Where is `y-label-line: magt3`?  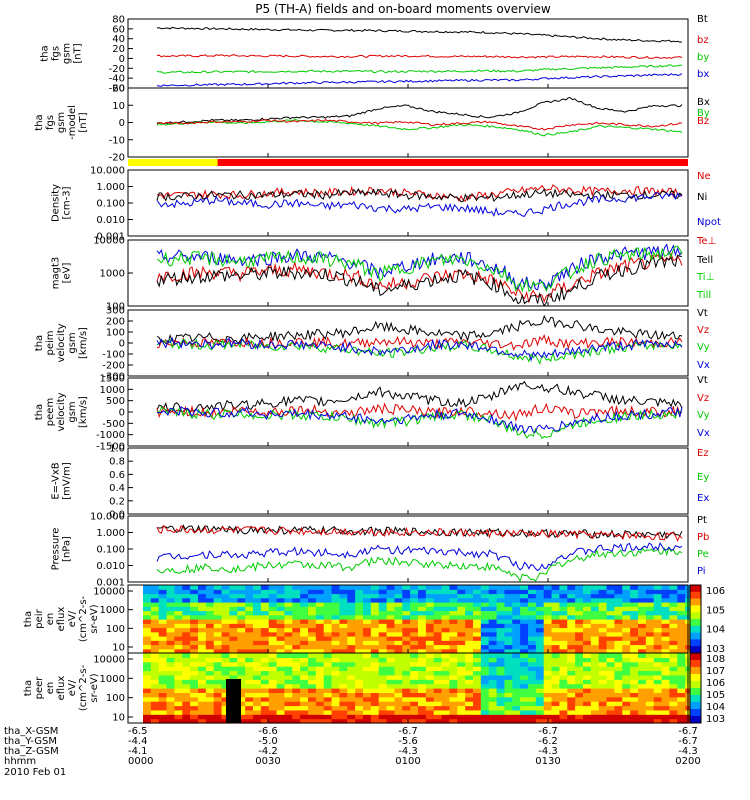 y-label-line: magt3 is located at coordinates (56, 273).